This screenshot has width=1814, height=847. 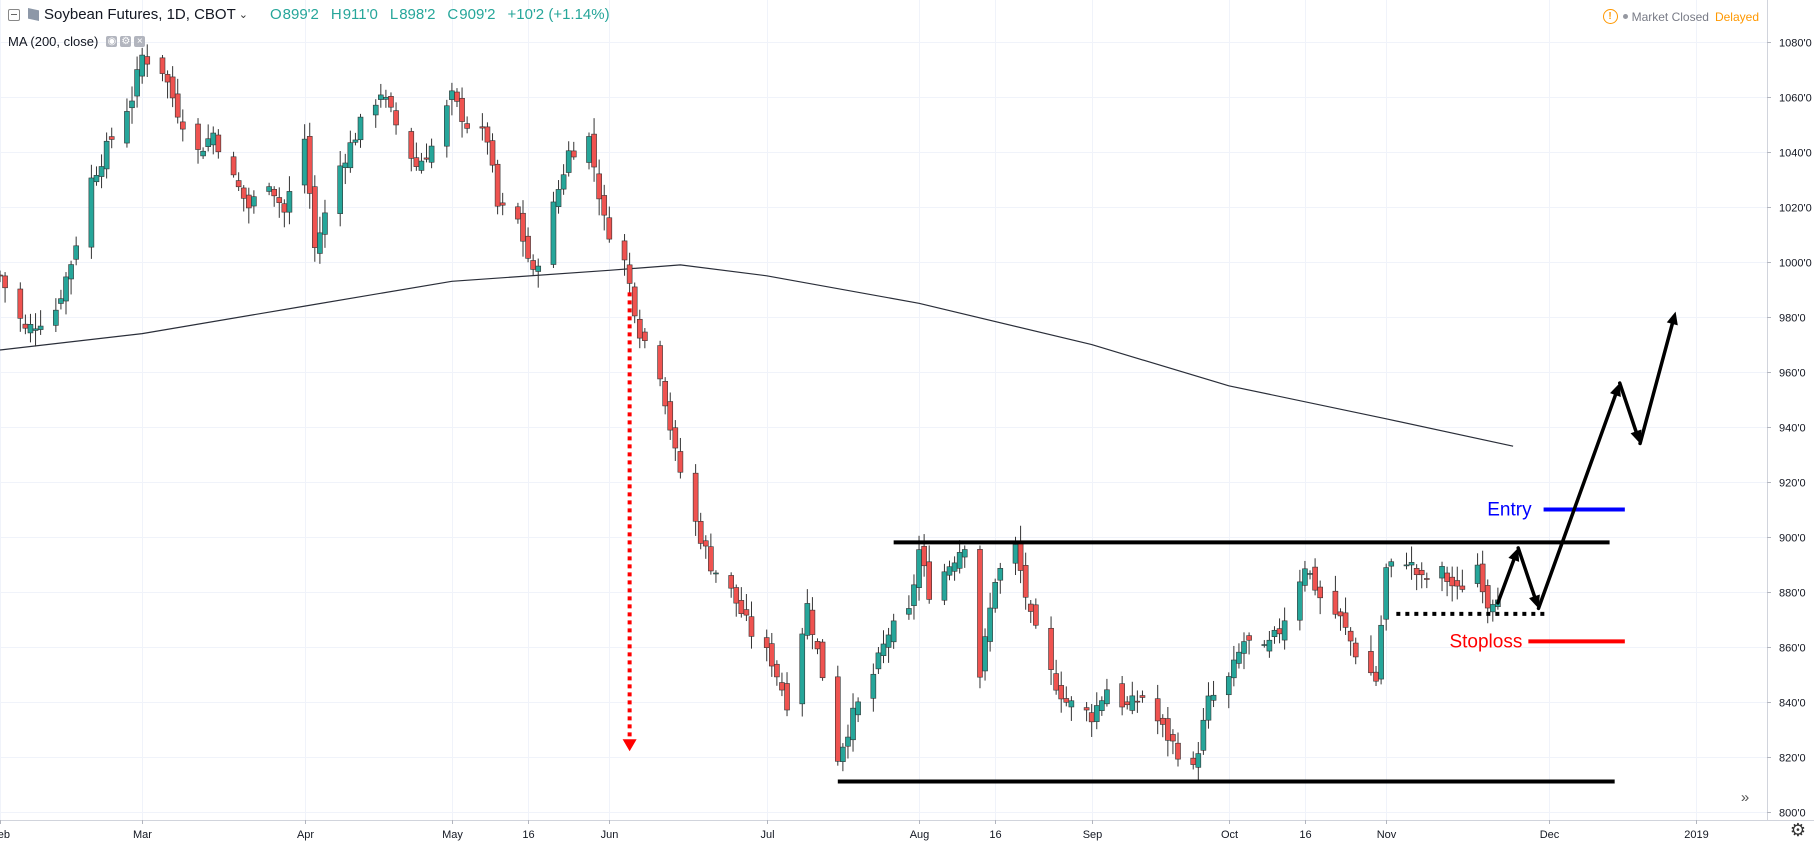 I want to click on ohlc-open: O899'2, so click(x=294, y=14).